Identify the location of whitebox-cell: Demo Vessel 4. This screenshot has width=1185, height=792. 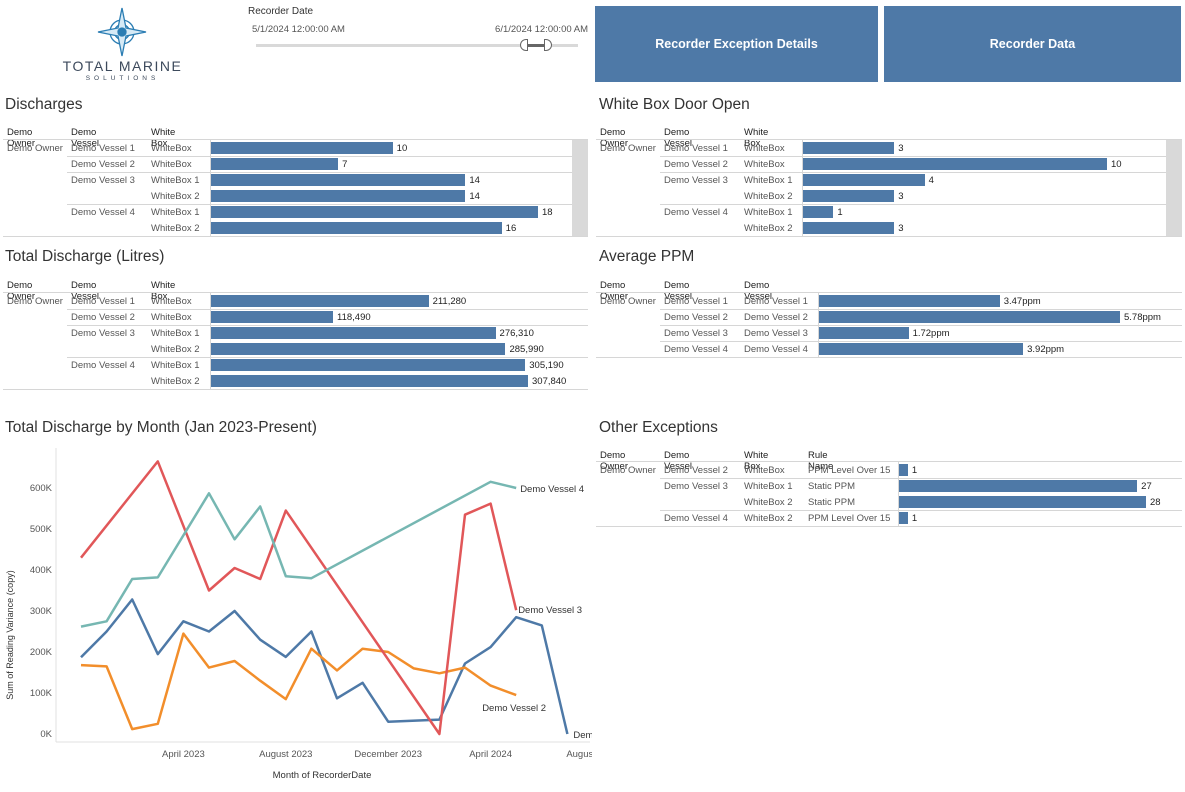
(776, 349).